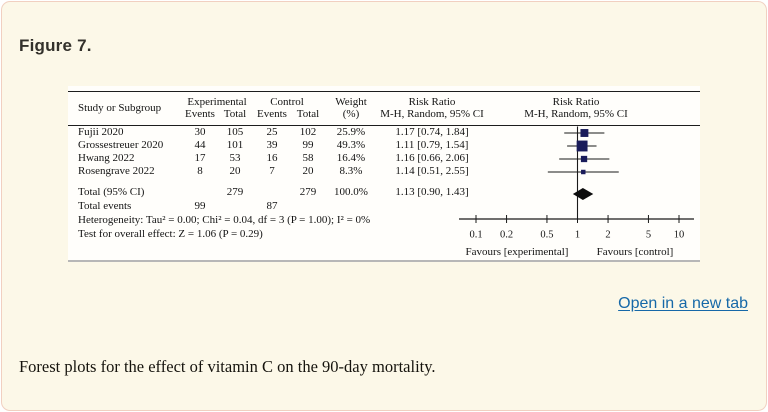  I want to click on study-name-cell: Rosengrave 2022, so click(116, 171).